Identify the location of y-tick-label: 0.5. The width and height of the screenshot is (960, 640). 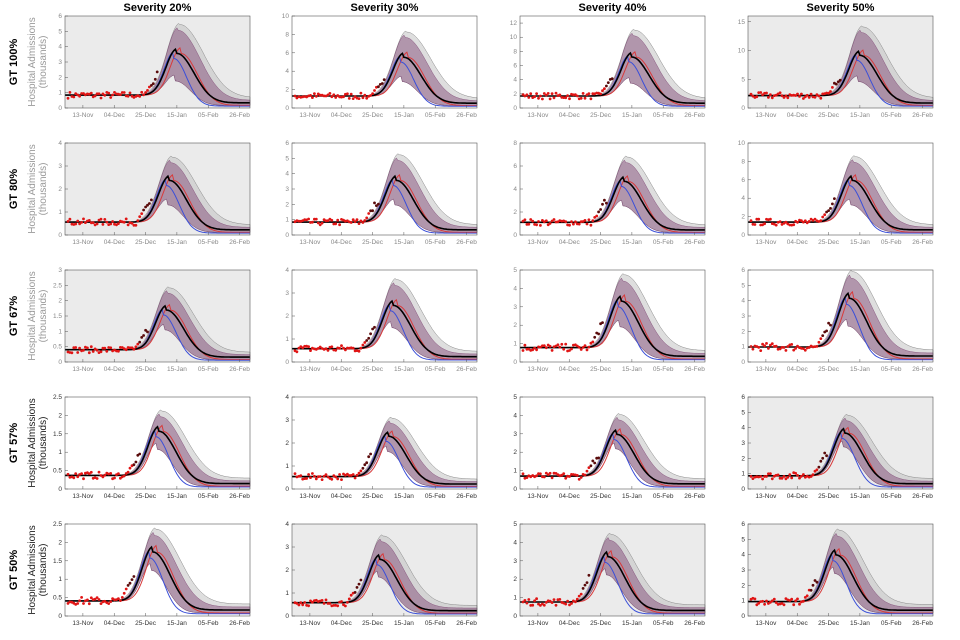
(57, 471).